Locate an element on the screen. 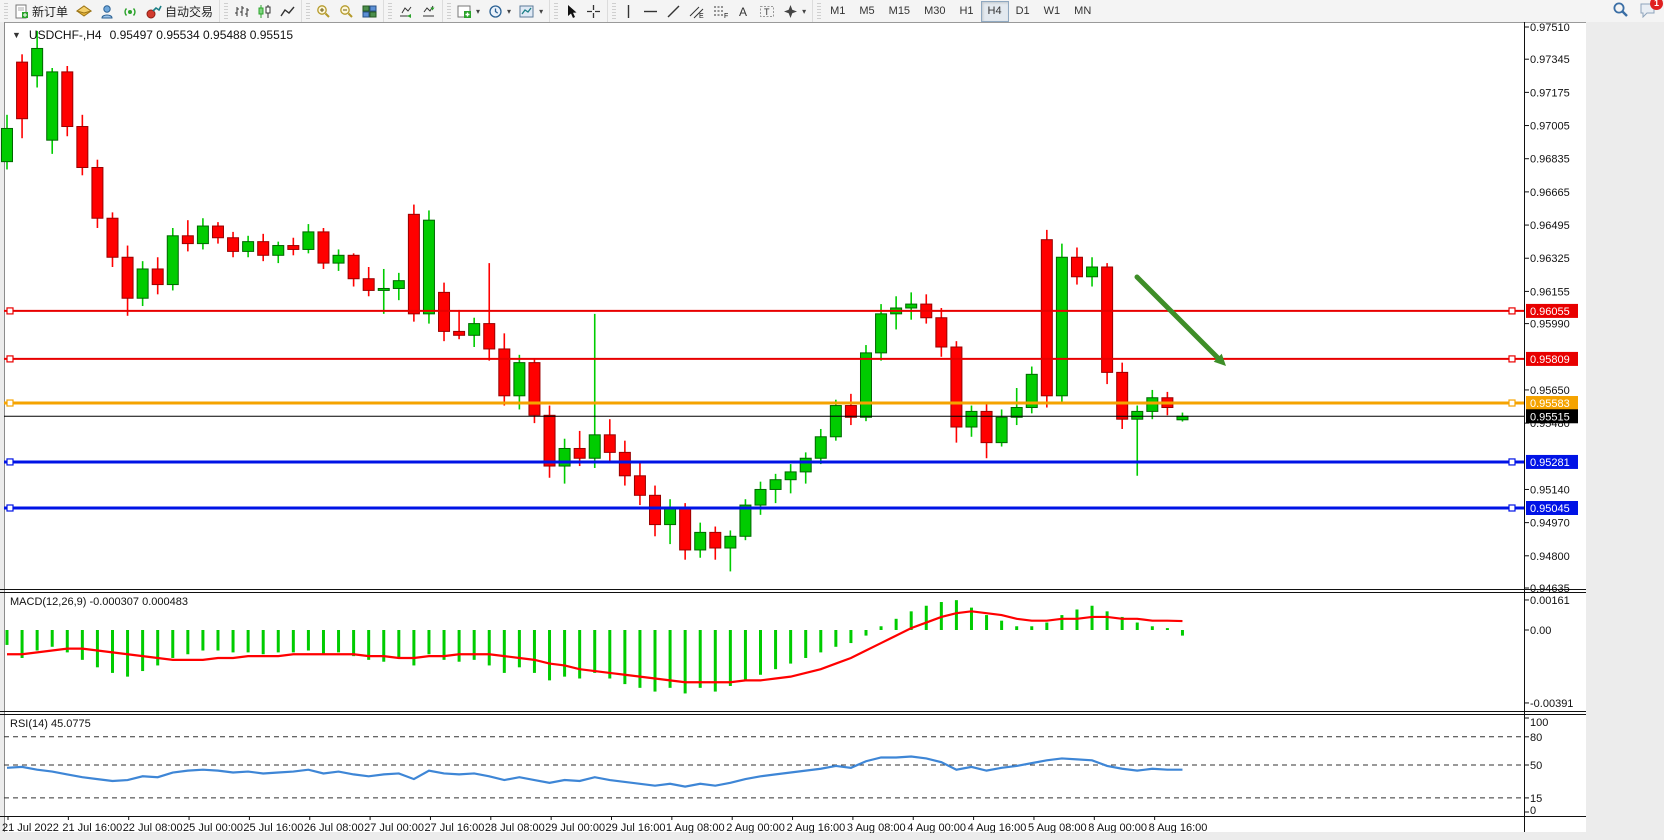 The image size is (1664, 840). label-button: T is located at coordinates (767, 11).